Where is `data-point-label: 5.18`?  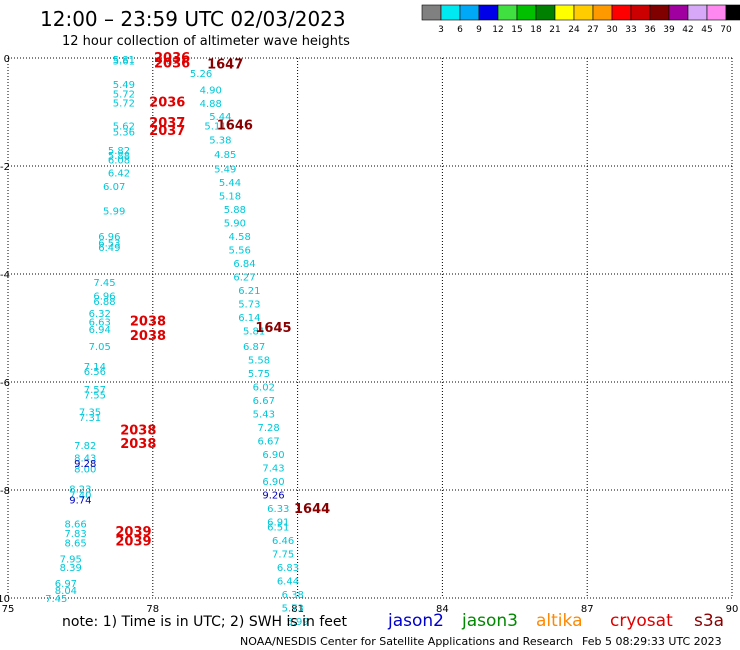
data-point-label: 5.18 is located at coordinates (230, 197).